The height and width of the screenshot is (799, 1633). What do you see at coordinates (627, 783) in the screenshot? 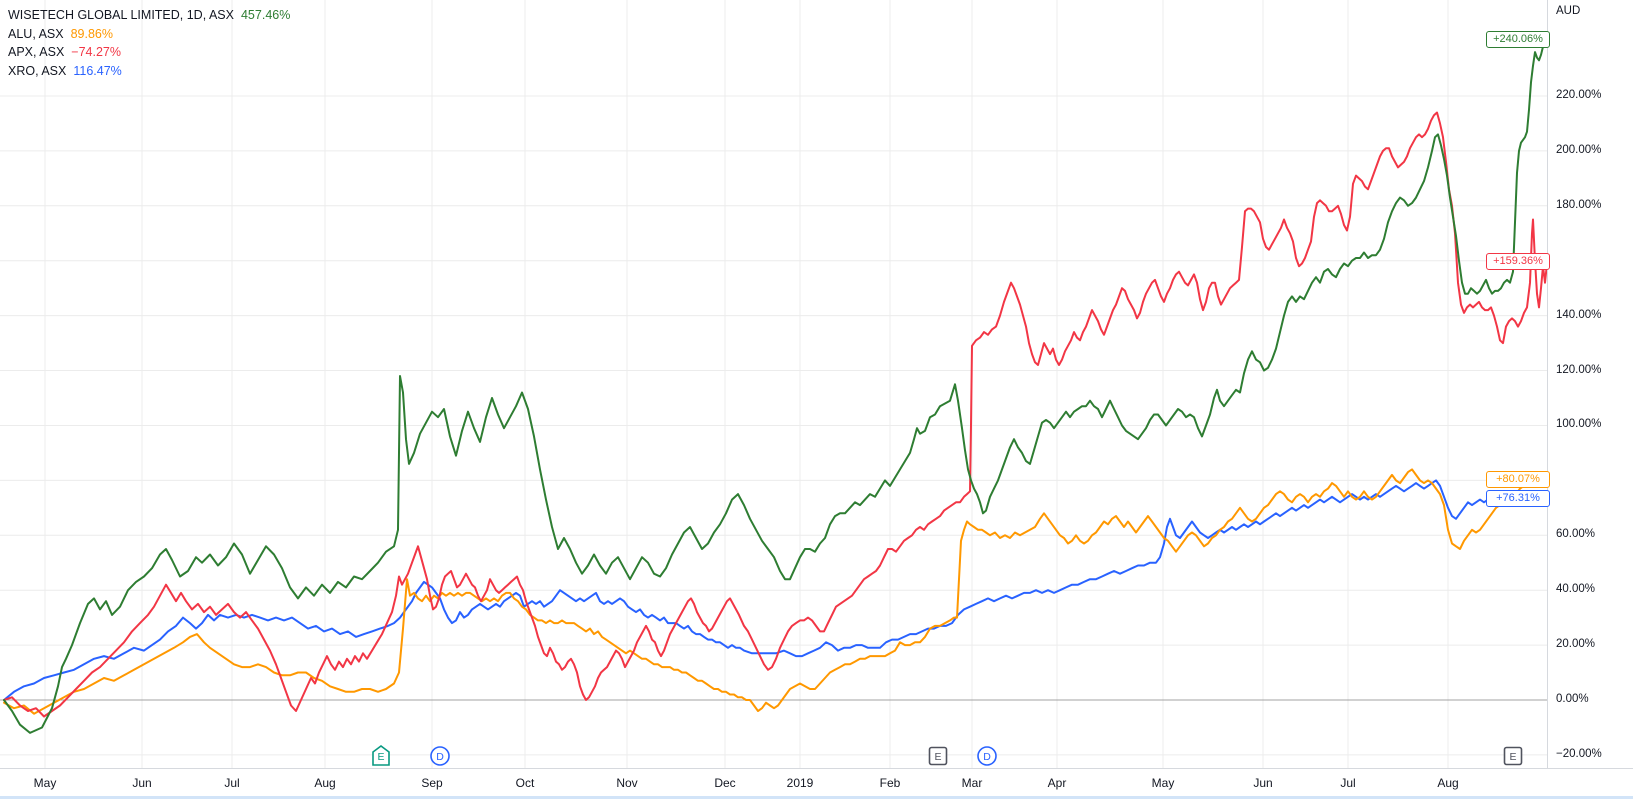
I see `time-axis-label: Nov` at bounding box center [627, 783].